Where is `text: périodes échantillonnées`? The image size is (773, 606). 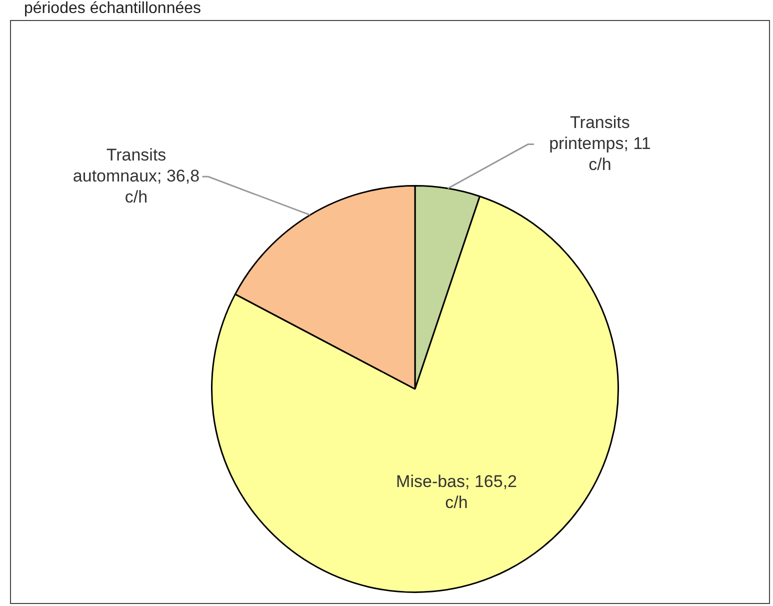
text: périodes échantillonnées is located at coordinates (113, 9).